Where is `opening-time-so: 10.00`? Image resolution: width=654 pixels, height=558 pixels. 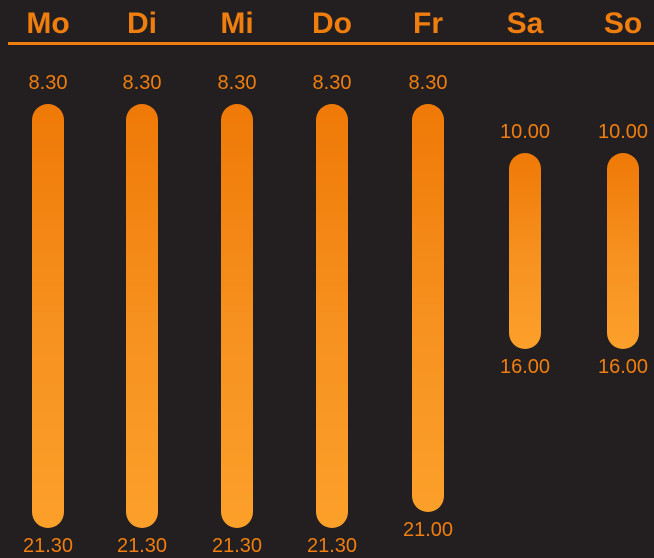
opening-time-so: 10.00 is located at coordinates (623, 131).